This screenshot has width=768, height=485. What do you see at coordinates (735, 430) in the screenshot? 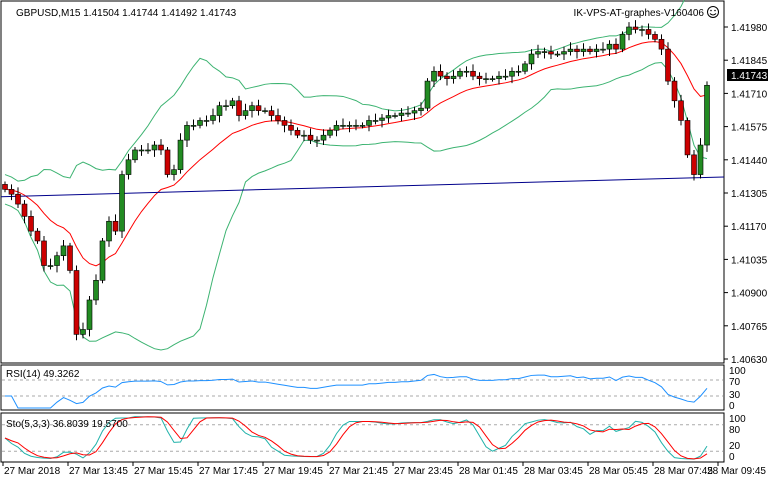
I see `sto-level: 80` at bounding box center [735, 430].